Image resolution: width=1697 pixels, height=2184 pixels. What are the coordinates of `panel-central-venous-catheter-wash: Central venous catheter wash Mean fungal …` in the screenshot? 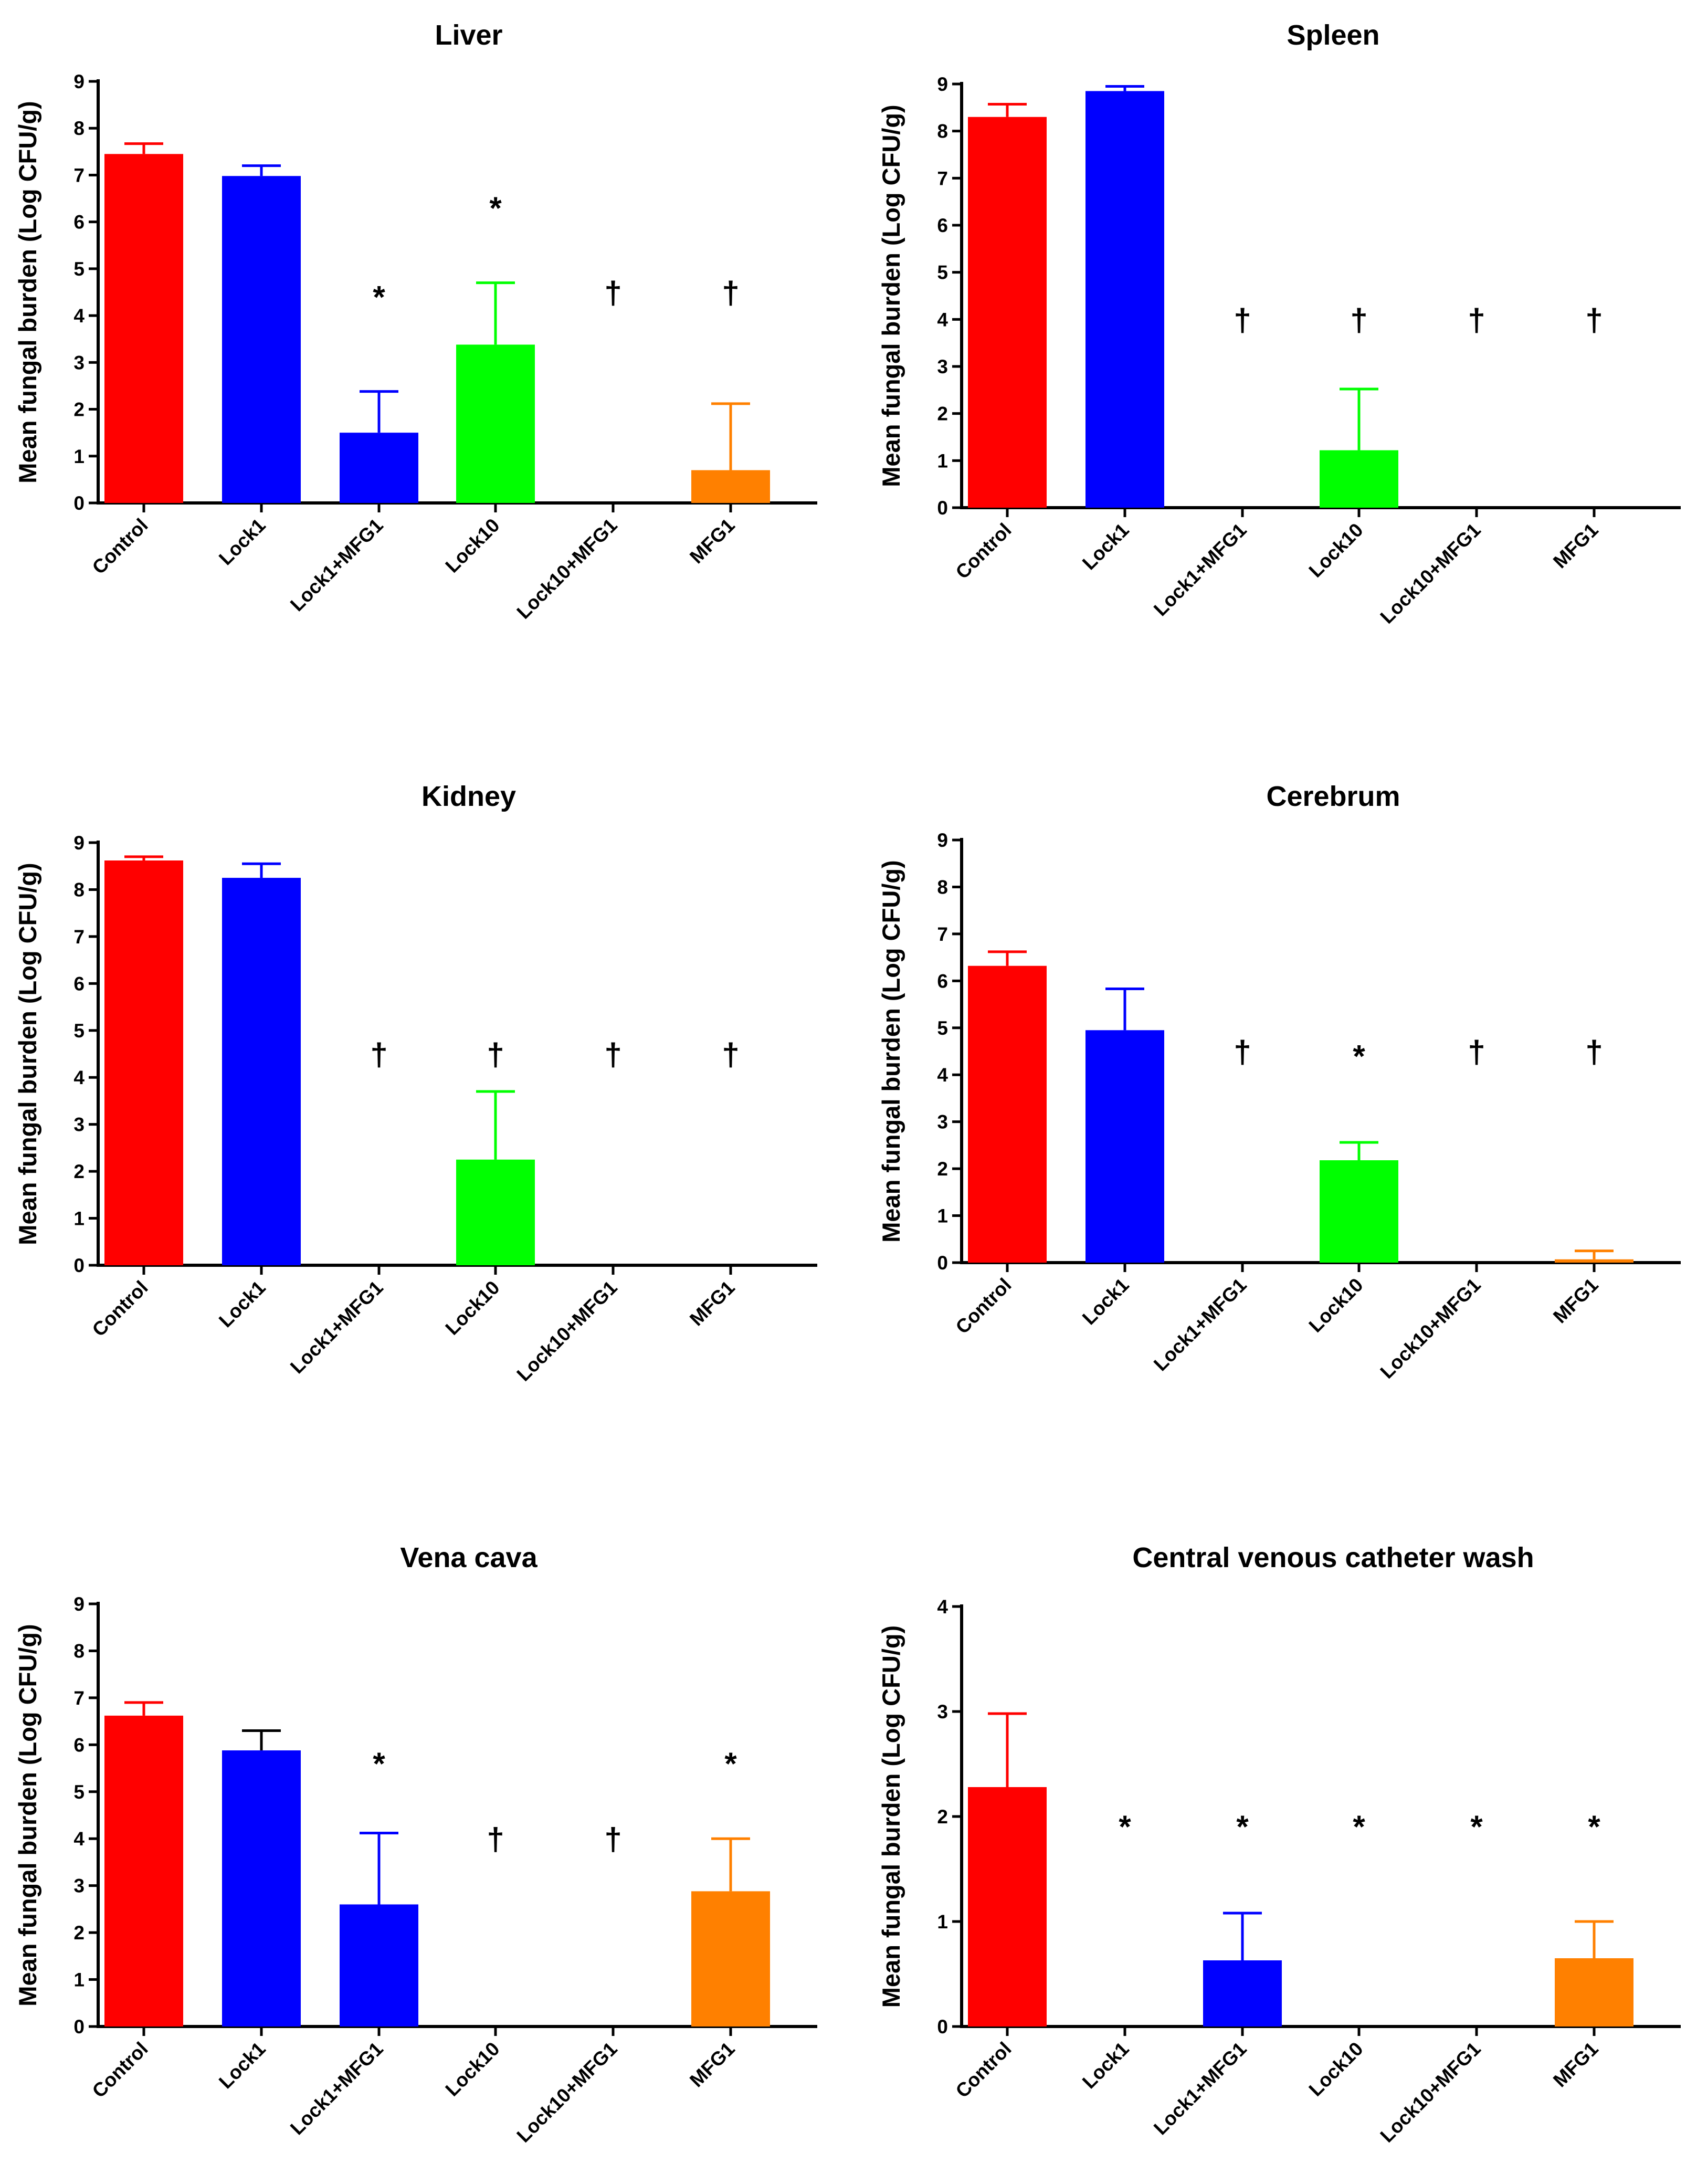 It's located at (1279, 1844).